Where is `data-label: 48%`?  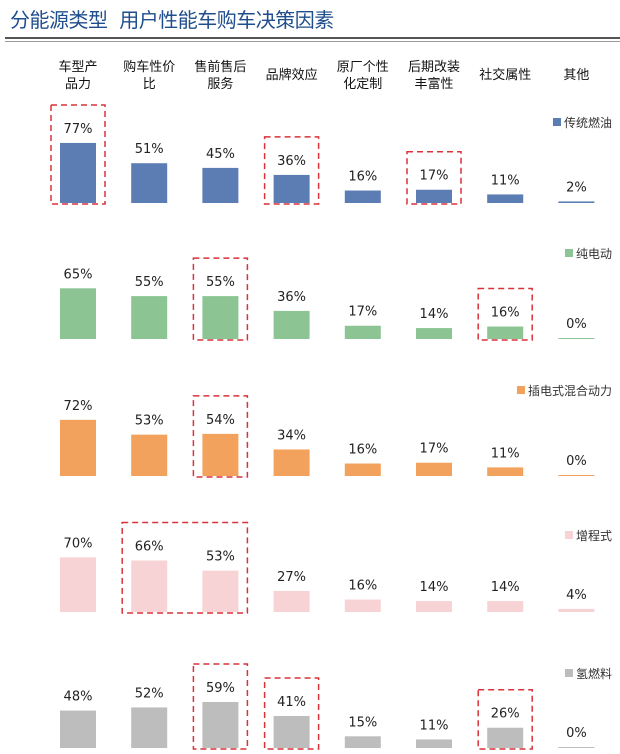
data-label: 48% is located at coordinates (78, 697).